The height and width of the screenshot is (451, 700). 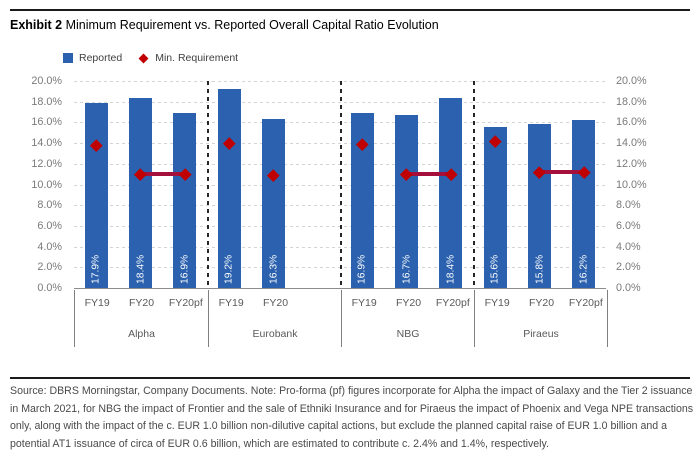 I want to click on bar-value-label: 15.6%, so click(x=495, y=269).